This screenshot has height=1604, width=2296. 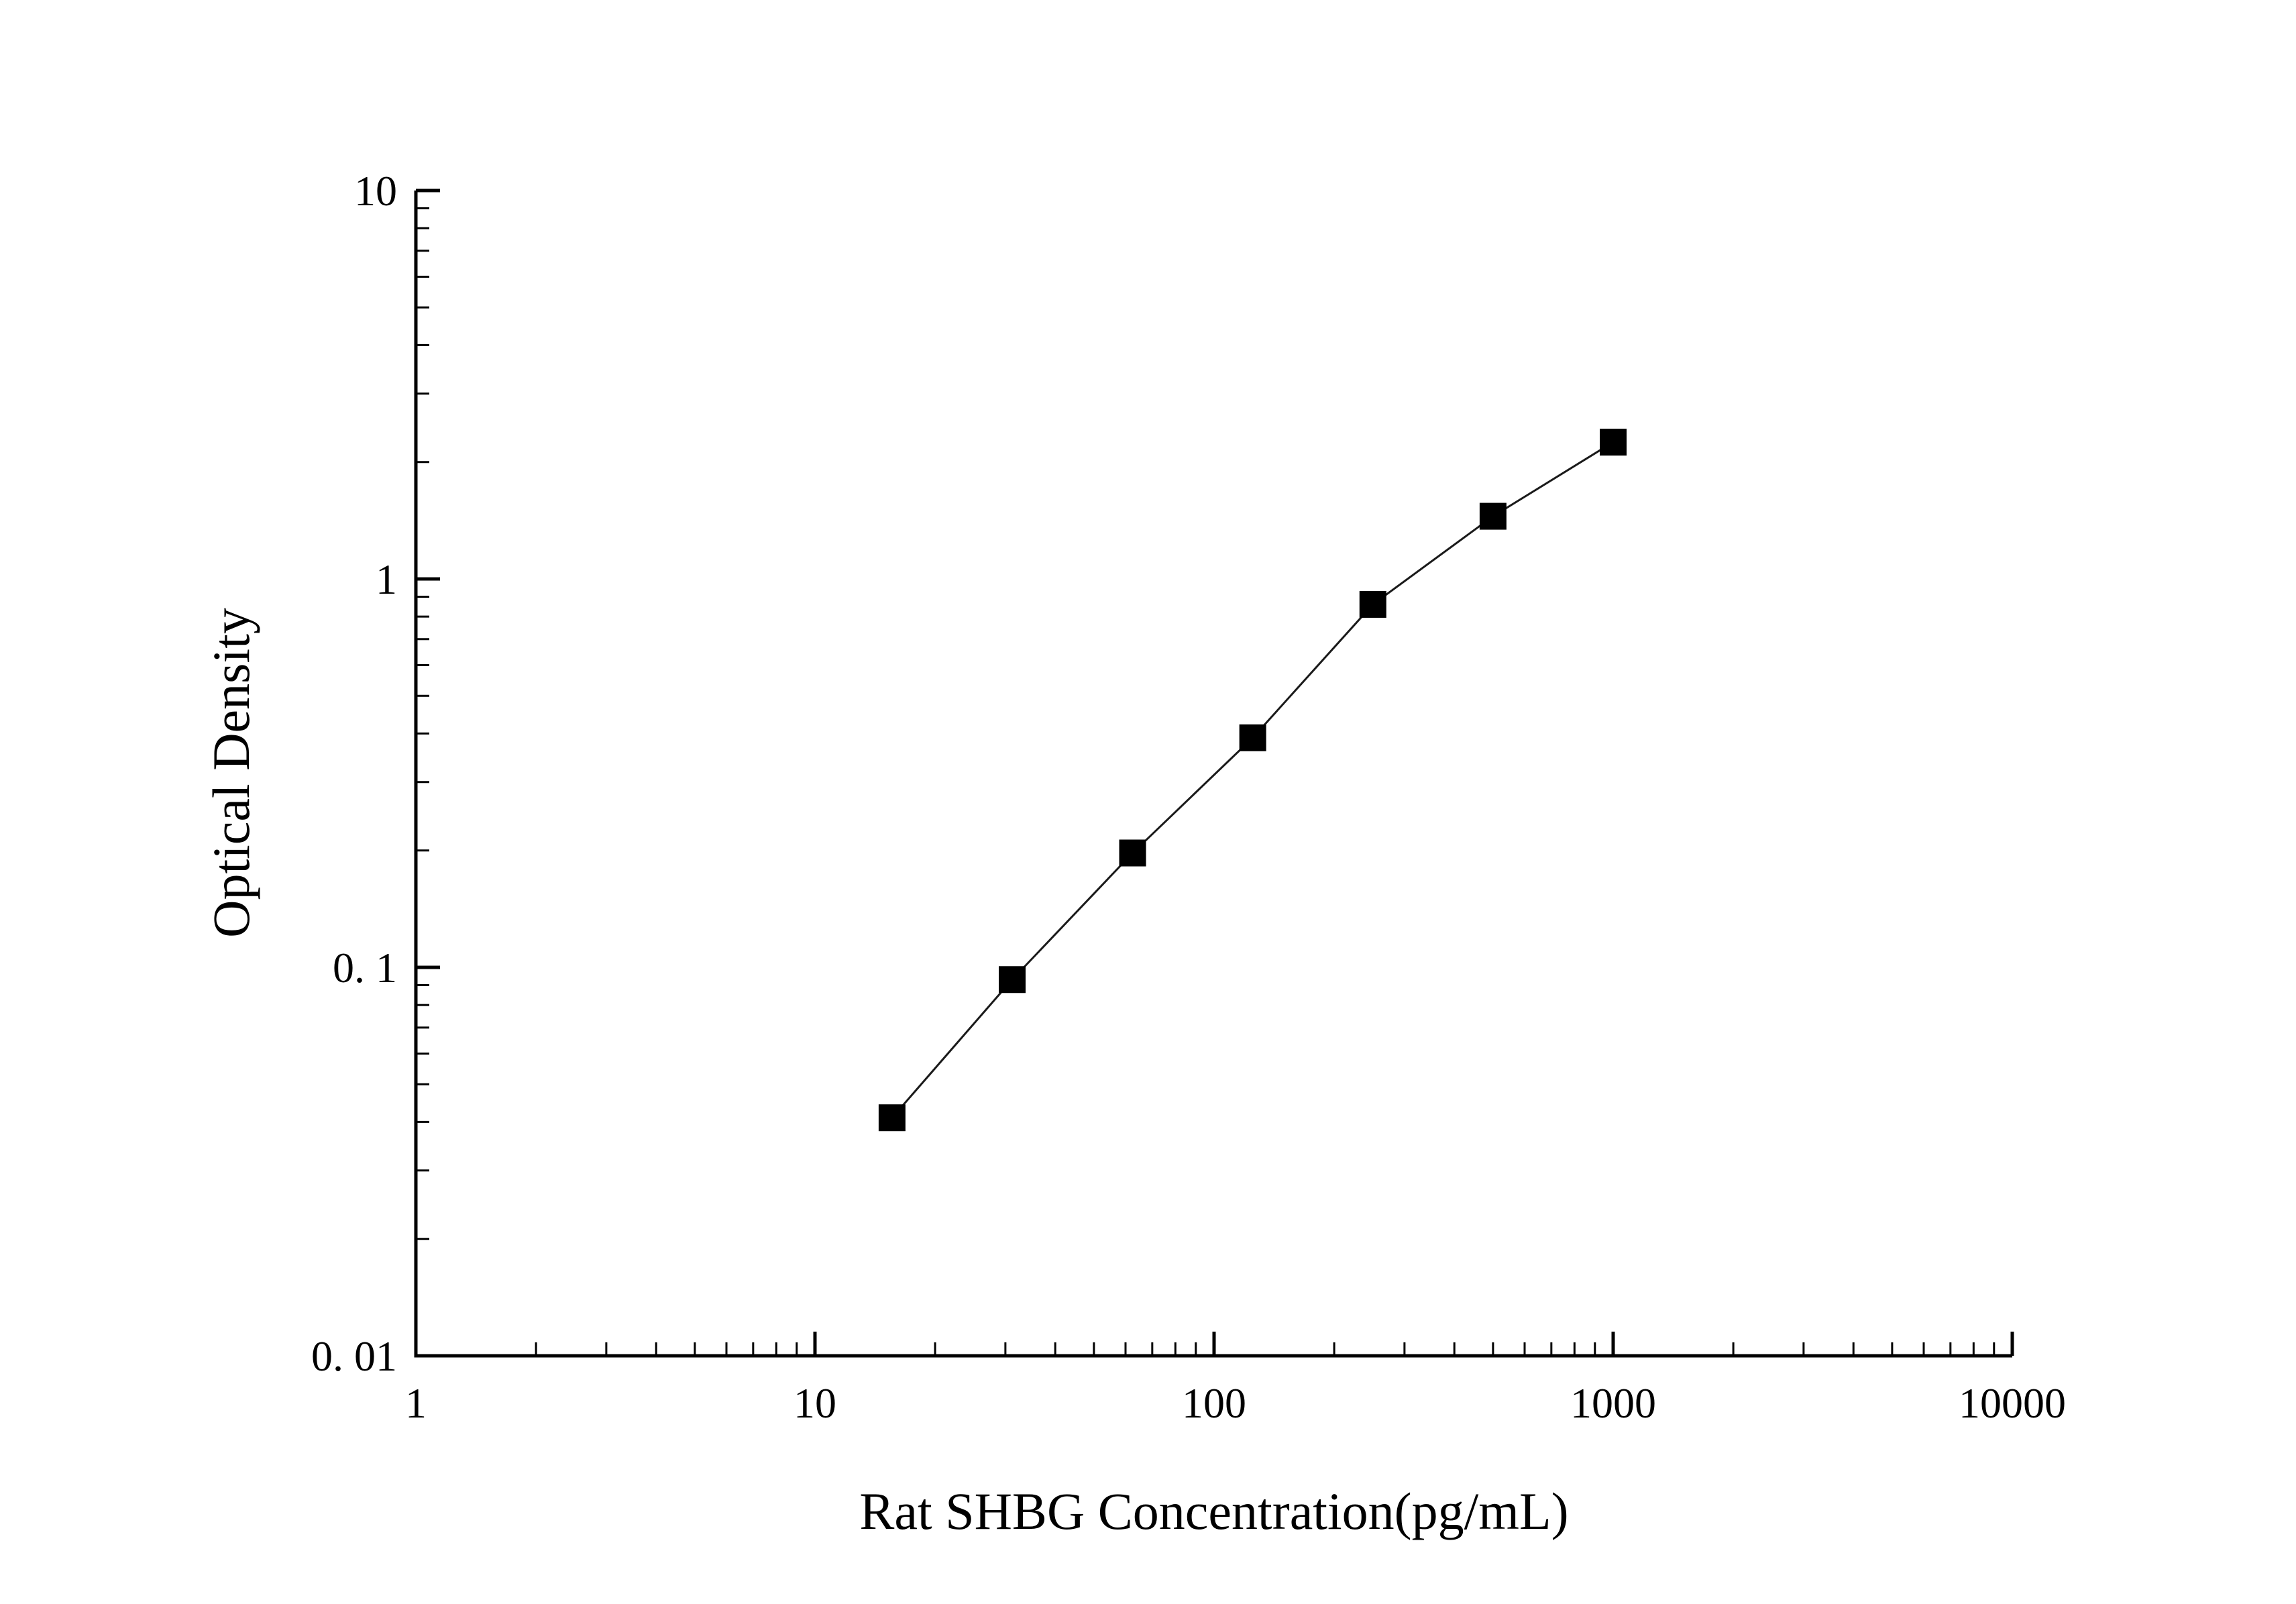 What do you see at coordinates (231, 773) in the screenshot?
I see `y-axis-title: Optical Density` at bounding box center [231, 773].